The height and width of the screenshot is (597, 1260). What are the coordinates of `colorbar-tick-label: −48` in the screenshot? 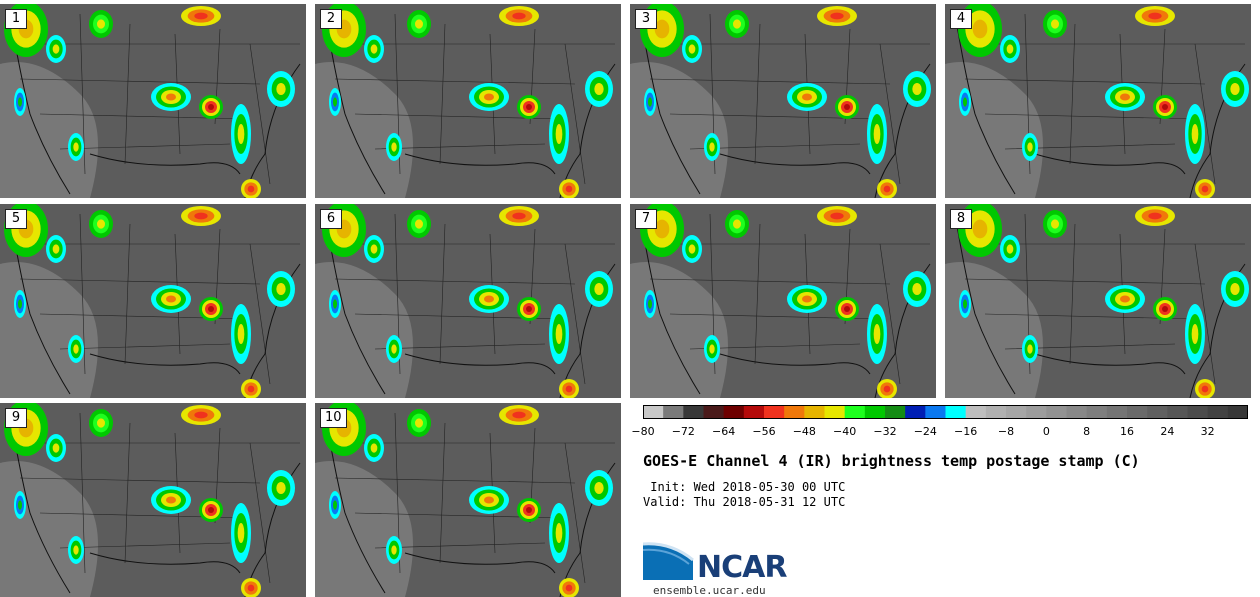 It's located at (804, 431).